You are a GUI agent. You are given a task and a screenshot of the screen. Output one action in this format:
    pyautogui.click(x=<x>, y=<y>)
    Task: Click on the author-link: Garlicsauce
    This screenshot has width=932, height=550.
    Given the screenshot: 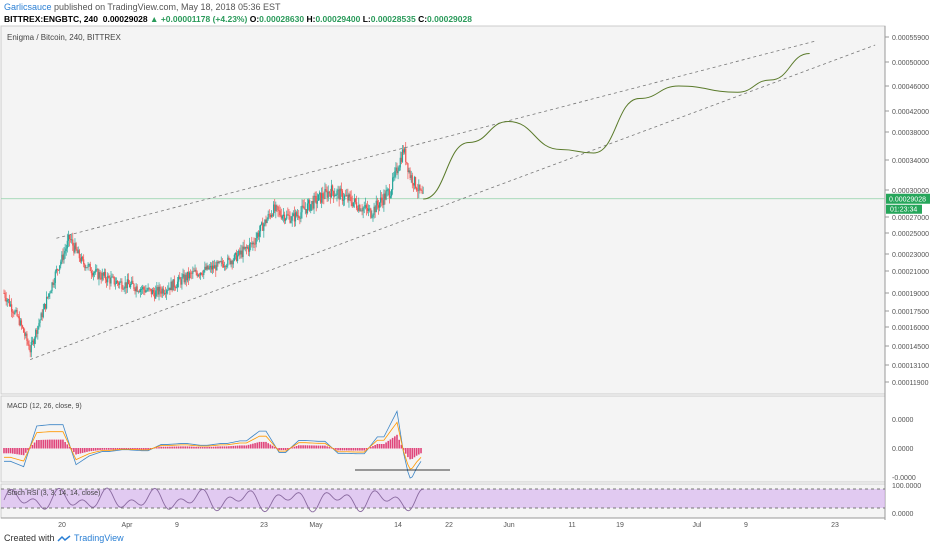 What is the action you would take?
    pyautogui.click(x=28, y=7)
    